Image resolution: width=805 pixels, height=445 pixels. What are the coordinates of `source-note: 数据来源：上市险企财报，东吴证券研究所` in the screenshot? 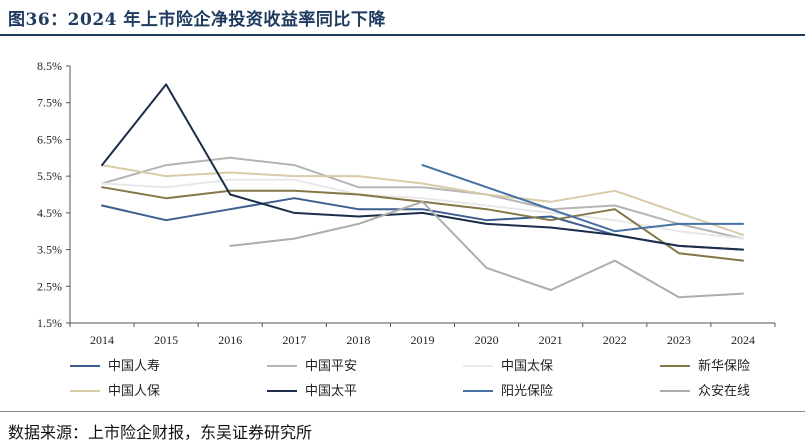 It's located at (160, 432).